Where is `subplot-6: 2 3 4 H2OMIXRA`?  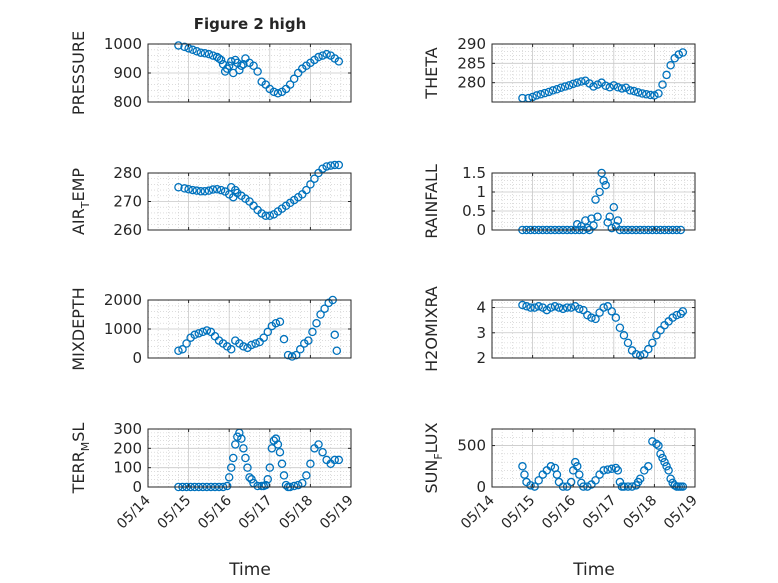
subplot-6: 2 3 4 H2OMIXRA is located at coordinates (559, 329).